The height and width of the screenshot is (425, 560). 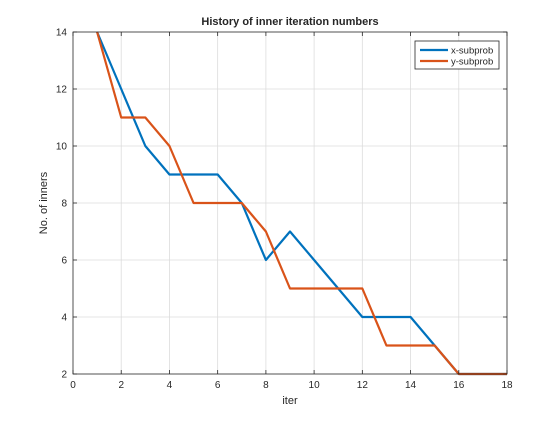 What do you see at coordinates (121, 385) in the screenshot?
I see `x-tick-label: 2` at bounding box center [121, 385].